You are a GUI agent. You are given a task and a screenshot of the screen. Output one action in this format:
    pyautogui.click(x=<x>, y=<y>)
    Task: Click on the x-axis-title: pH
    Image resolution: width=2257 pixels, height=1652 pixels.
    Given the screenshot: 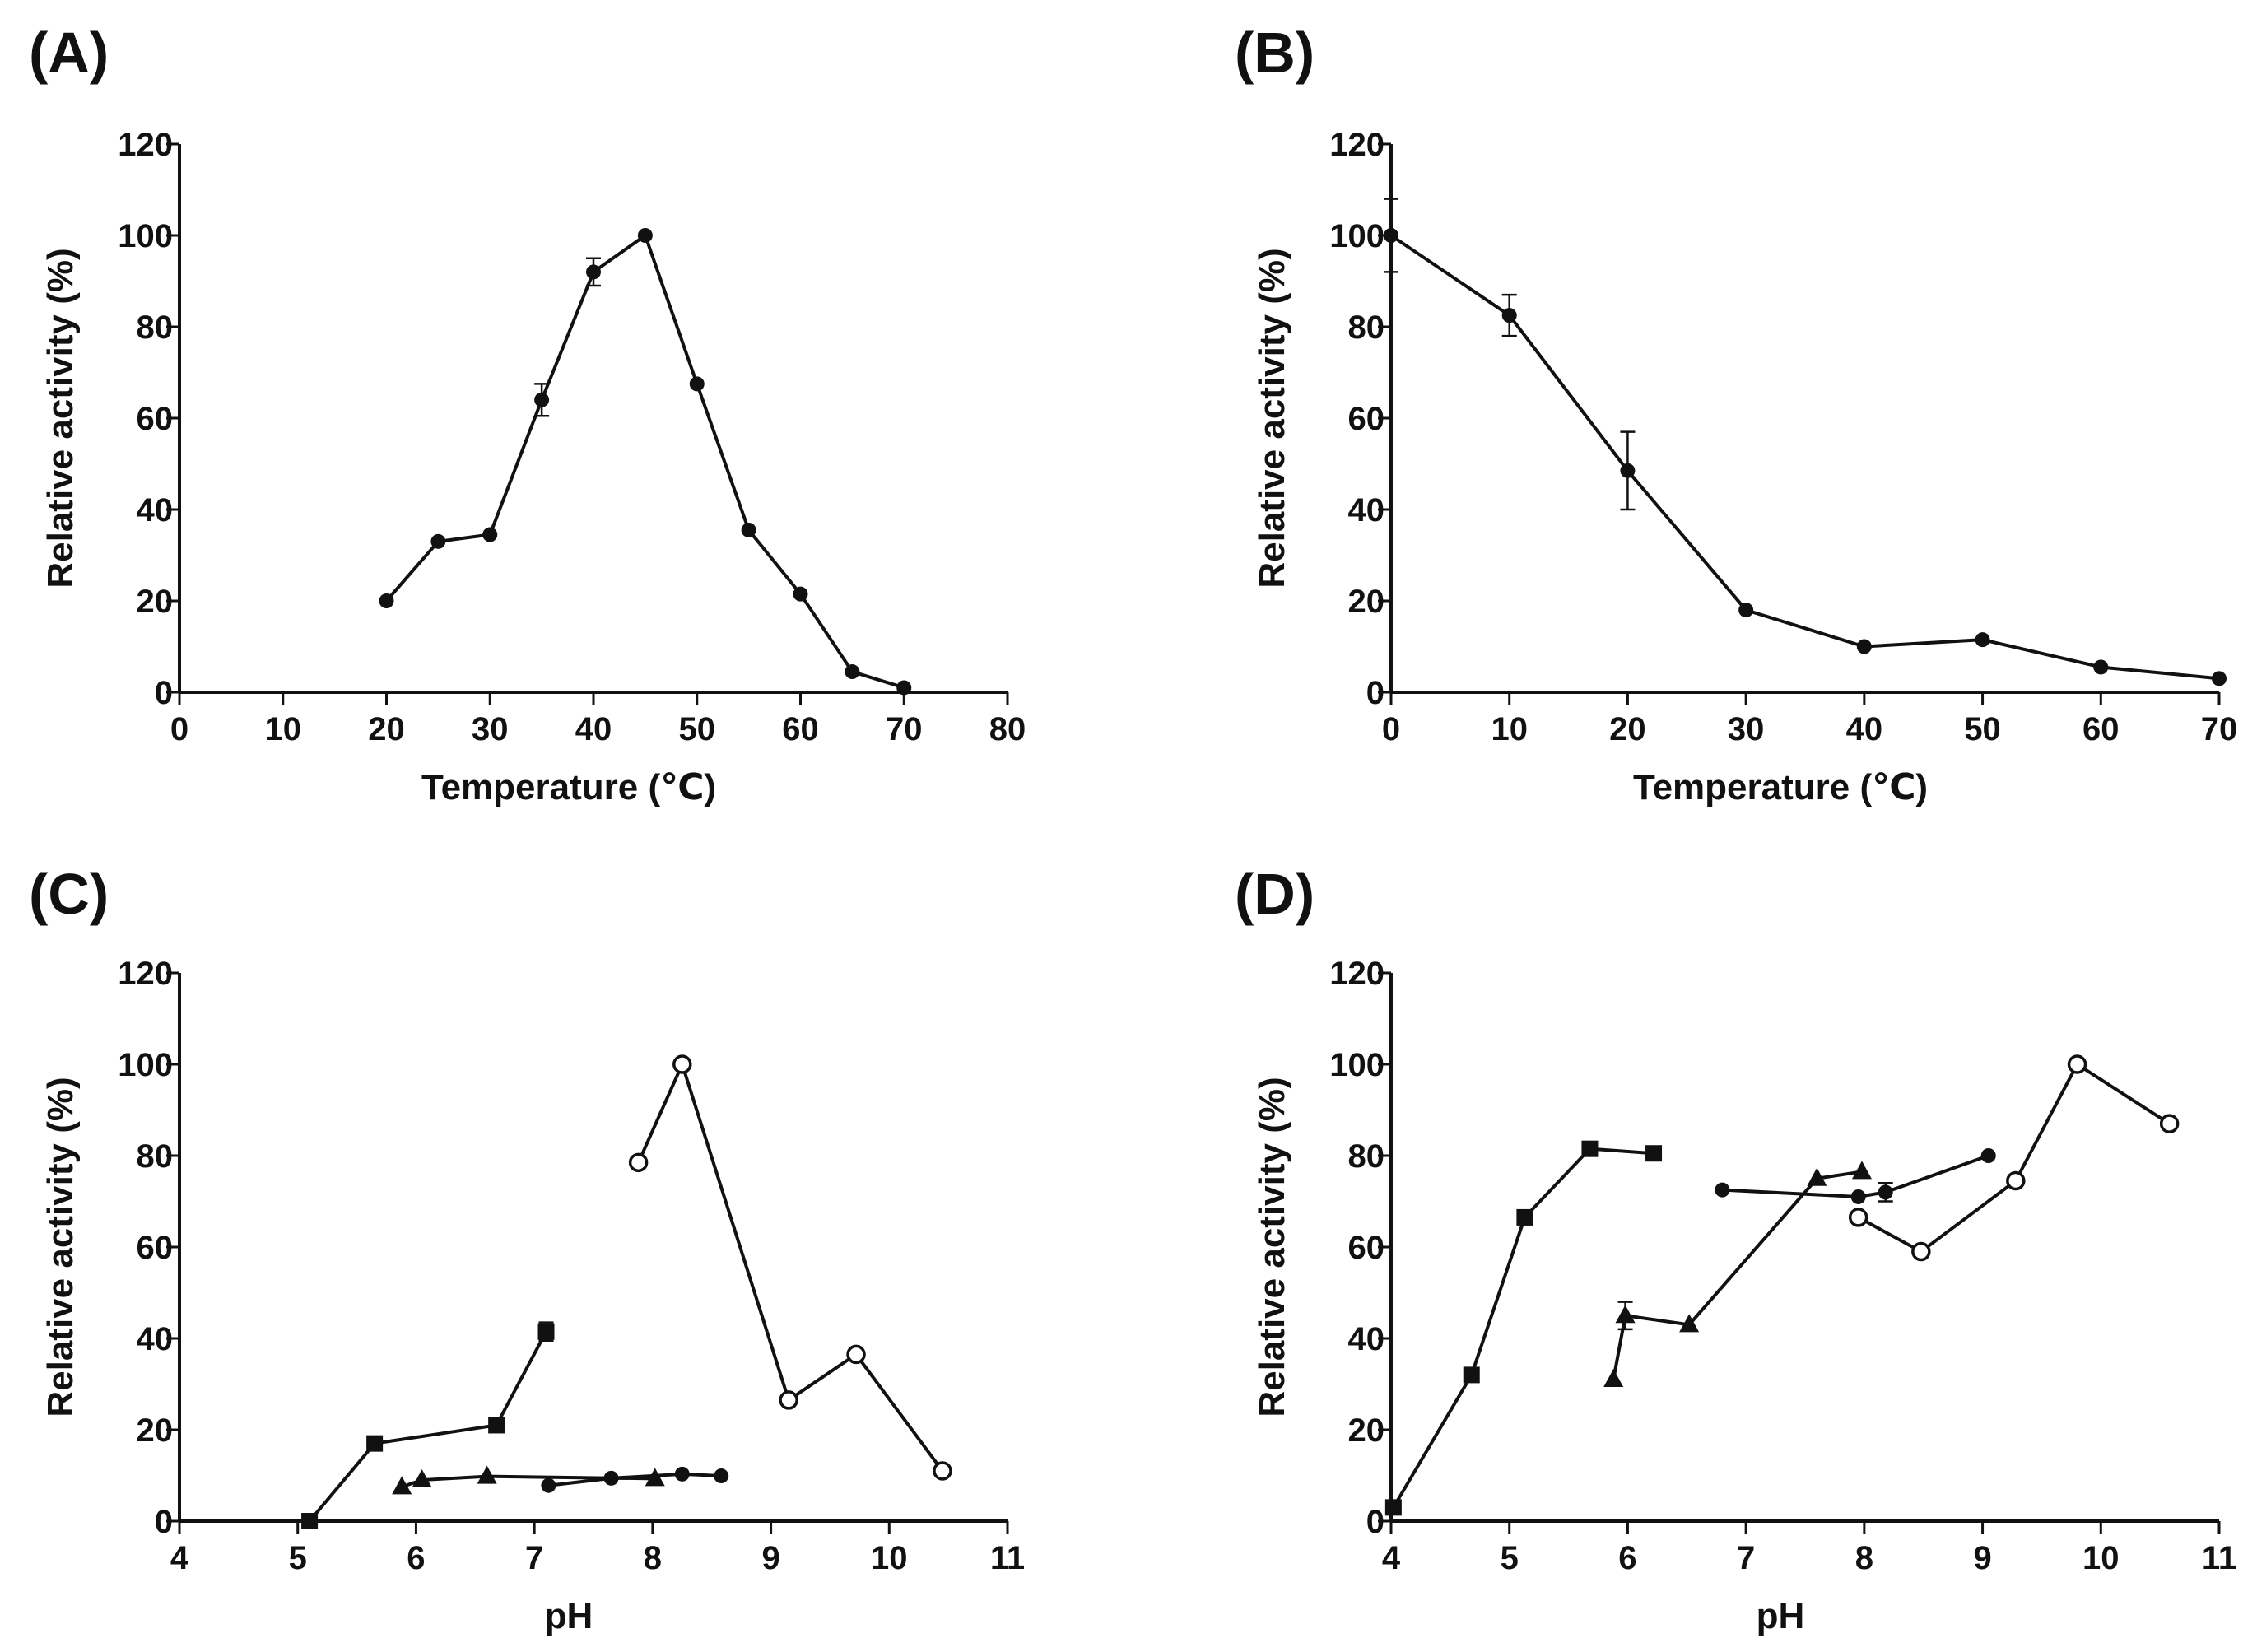 What is the action you would take?
    pyautogui.click(x=1781, y=1616)
    